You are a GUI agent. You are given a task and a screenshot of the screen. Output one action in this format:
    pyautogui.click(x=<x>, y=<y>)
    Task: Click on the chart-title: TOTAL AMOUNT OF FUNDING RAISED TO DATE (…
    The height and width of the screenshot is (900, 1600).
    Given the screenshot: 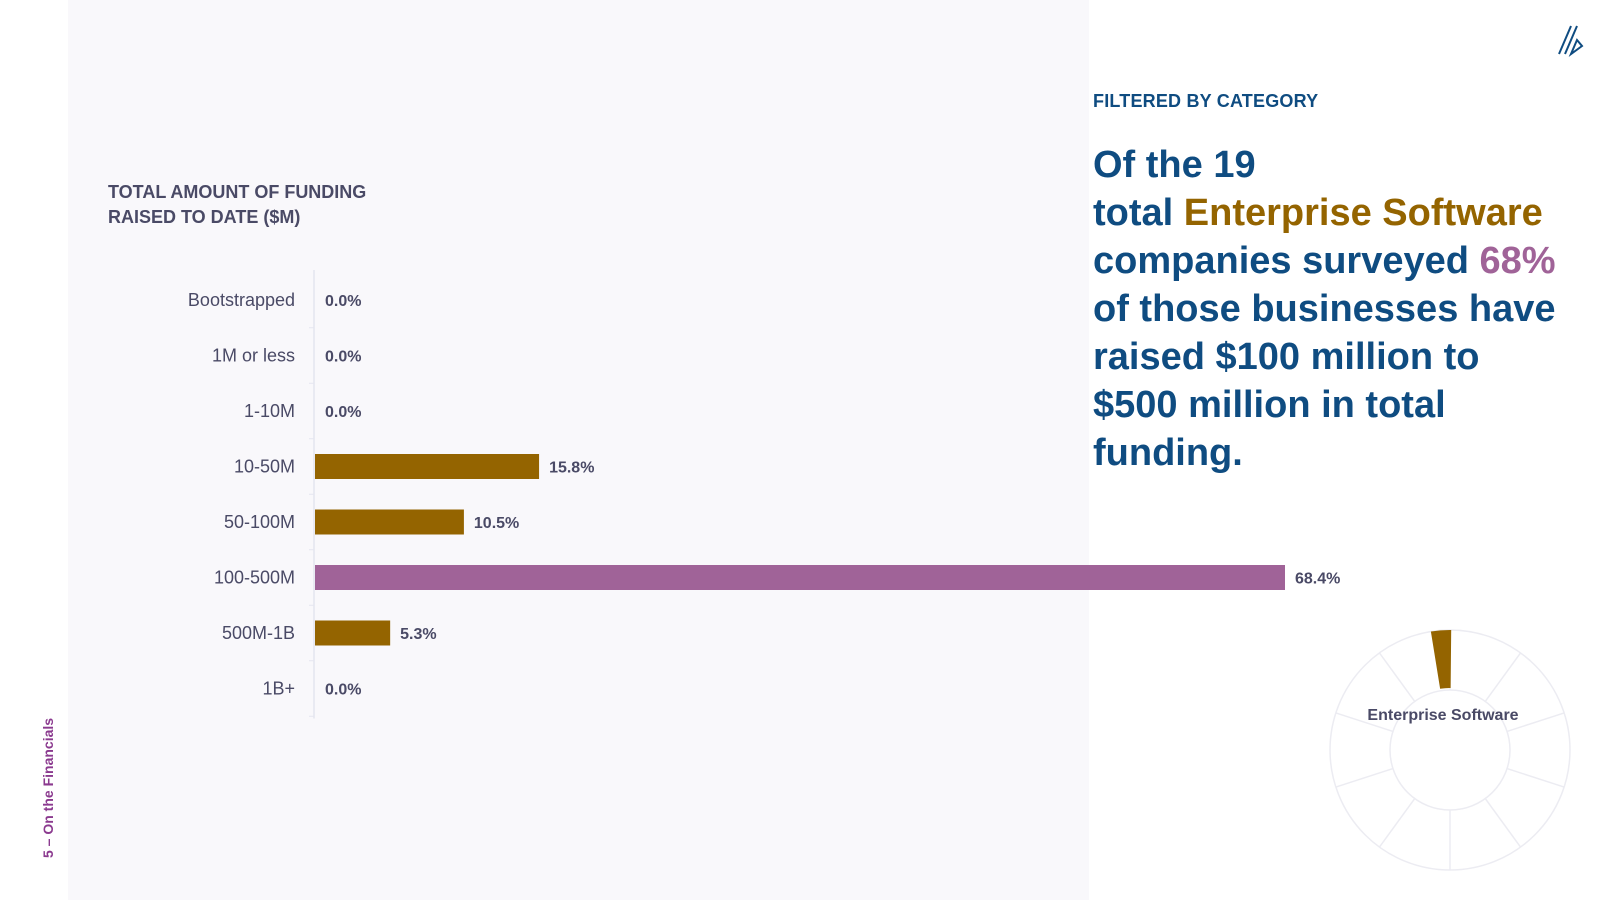 What is the action you would take?
    pyautogui.click(x=237, y=204)
    